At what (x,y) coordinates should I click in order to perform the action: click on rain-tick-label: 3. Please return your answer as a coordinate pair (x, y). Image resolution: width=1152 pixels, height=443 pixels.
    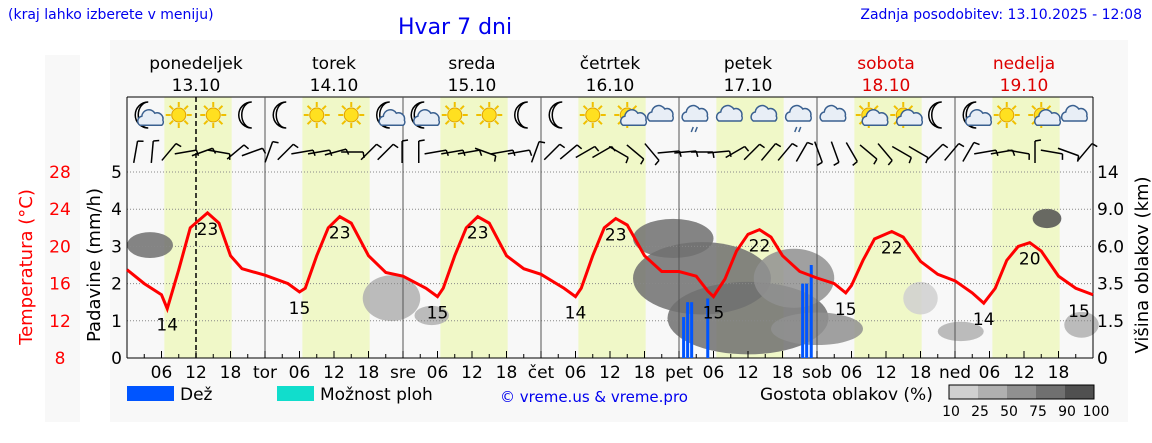
    Looking at the image, I should click on (116, 247).